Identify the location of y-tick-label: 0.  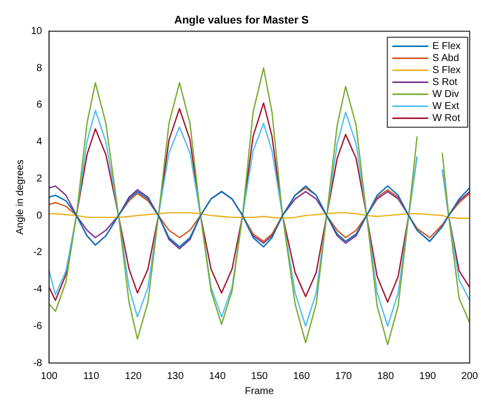
(39, 216).